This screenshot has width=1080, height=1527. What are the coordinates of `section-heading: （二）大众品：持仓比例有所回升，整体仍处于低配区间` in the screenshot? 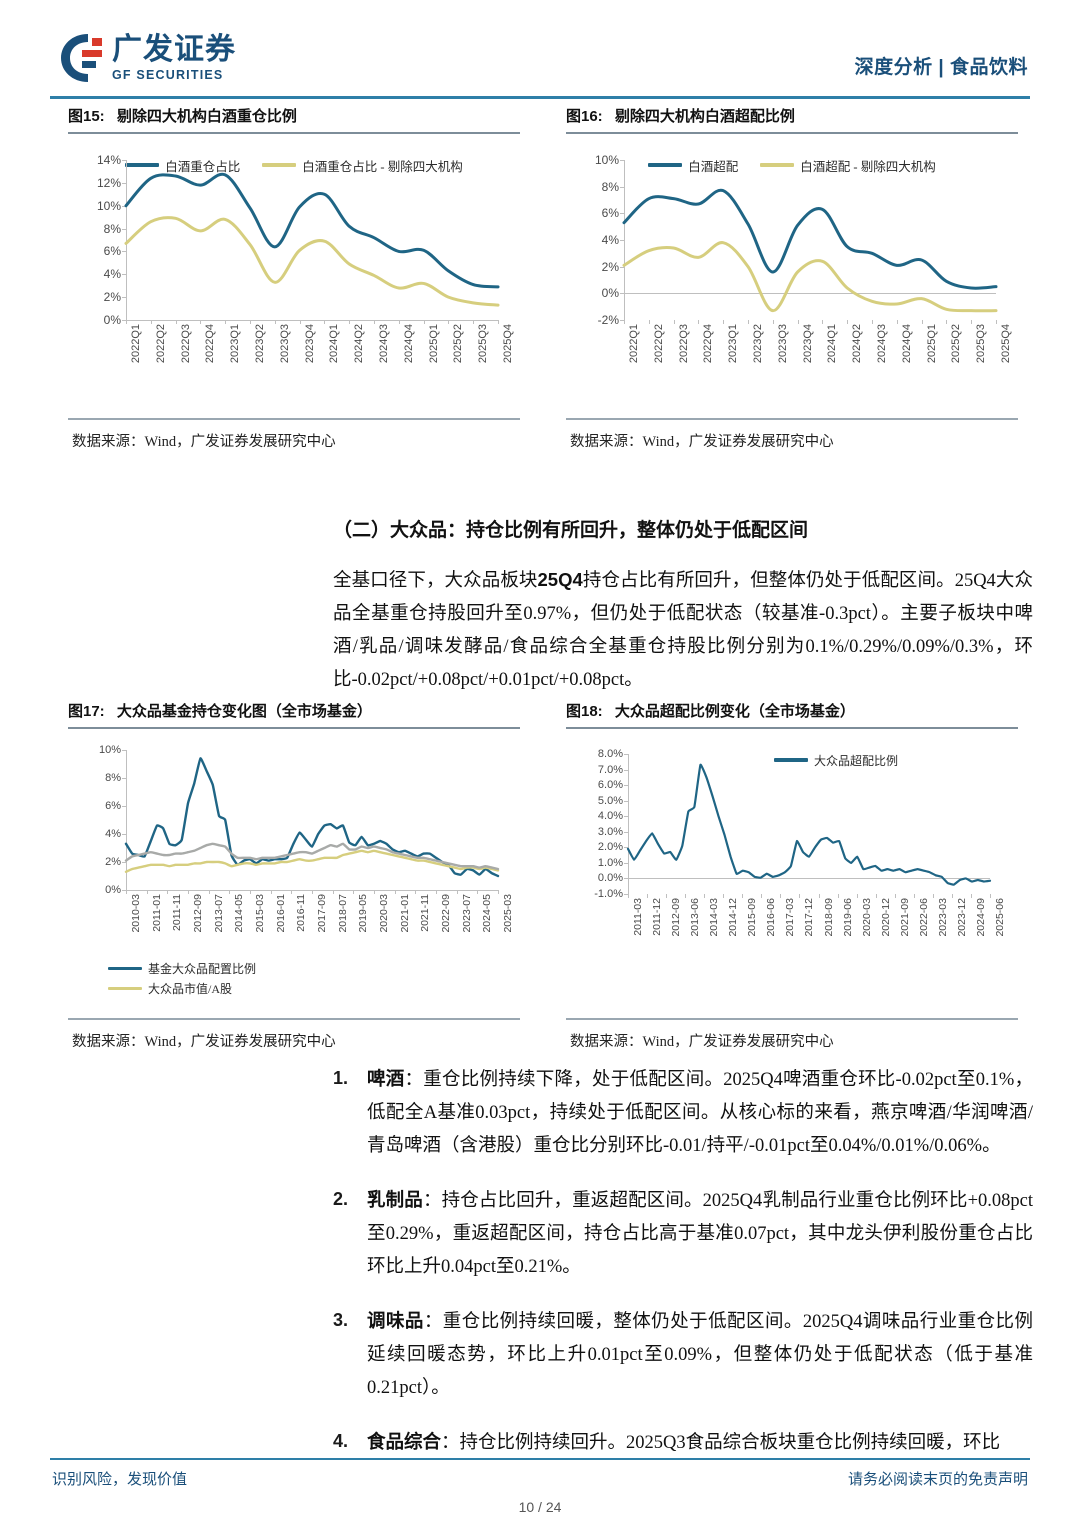 It's located at (571, 530).